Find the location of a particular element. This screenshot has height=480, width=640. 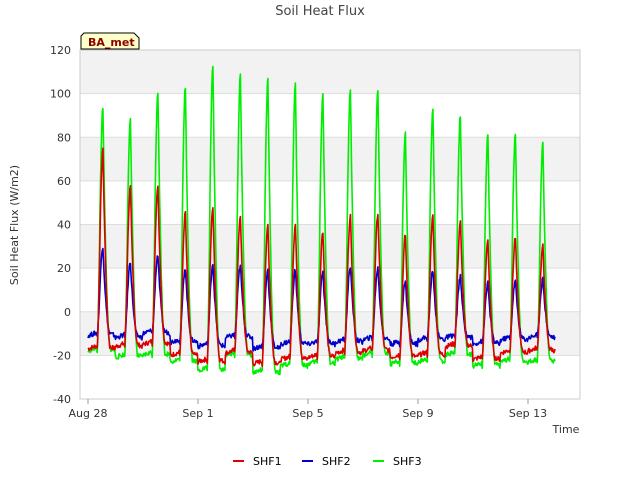

badge-box is located at coordinates (110, 41).